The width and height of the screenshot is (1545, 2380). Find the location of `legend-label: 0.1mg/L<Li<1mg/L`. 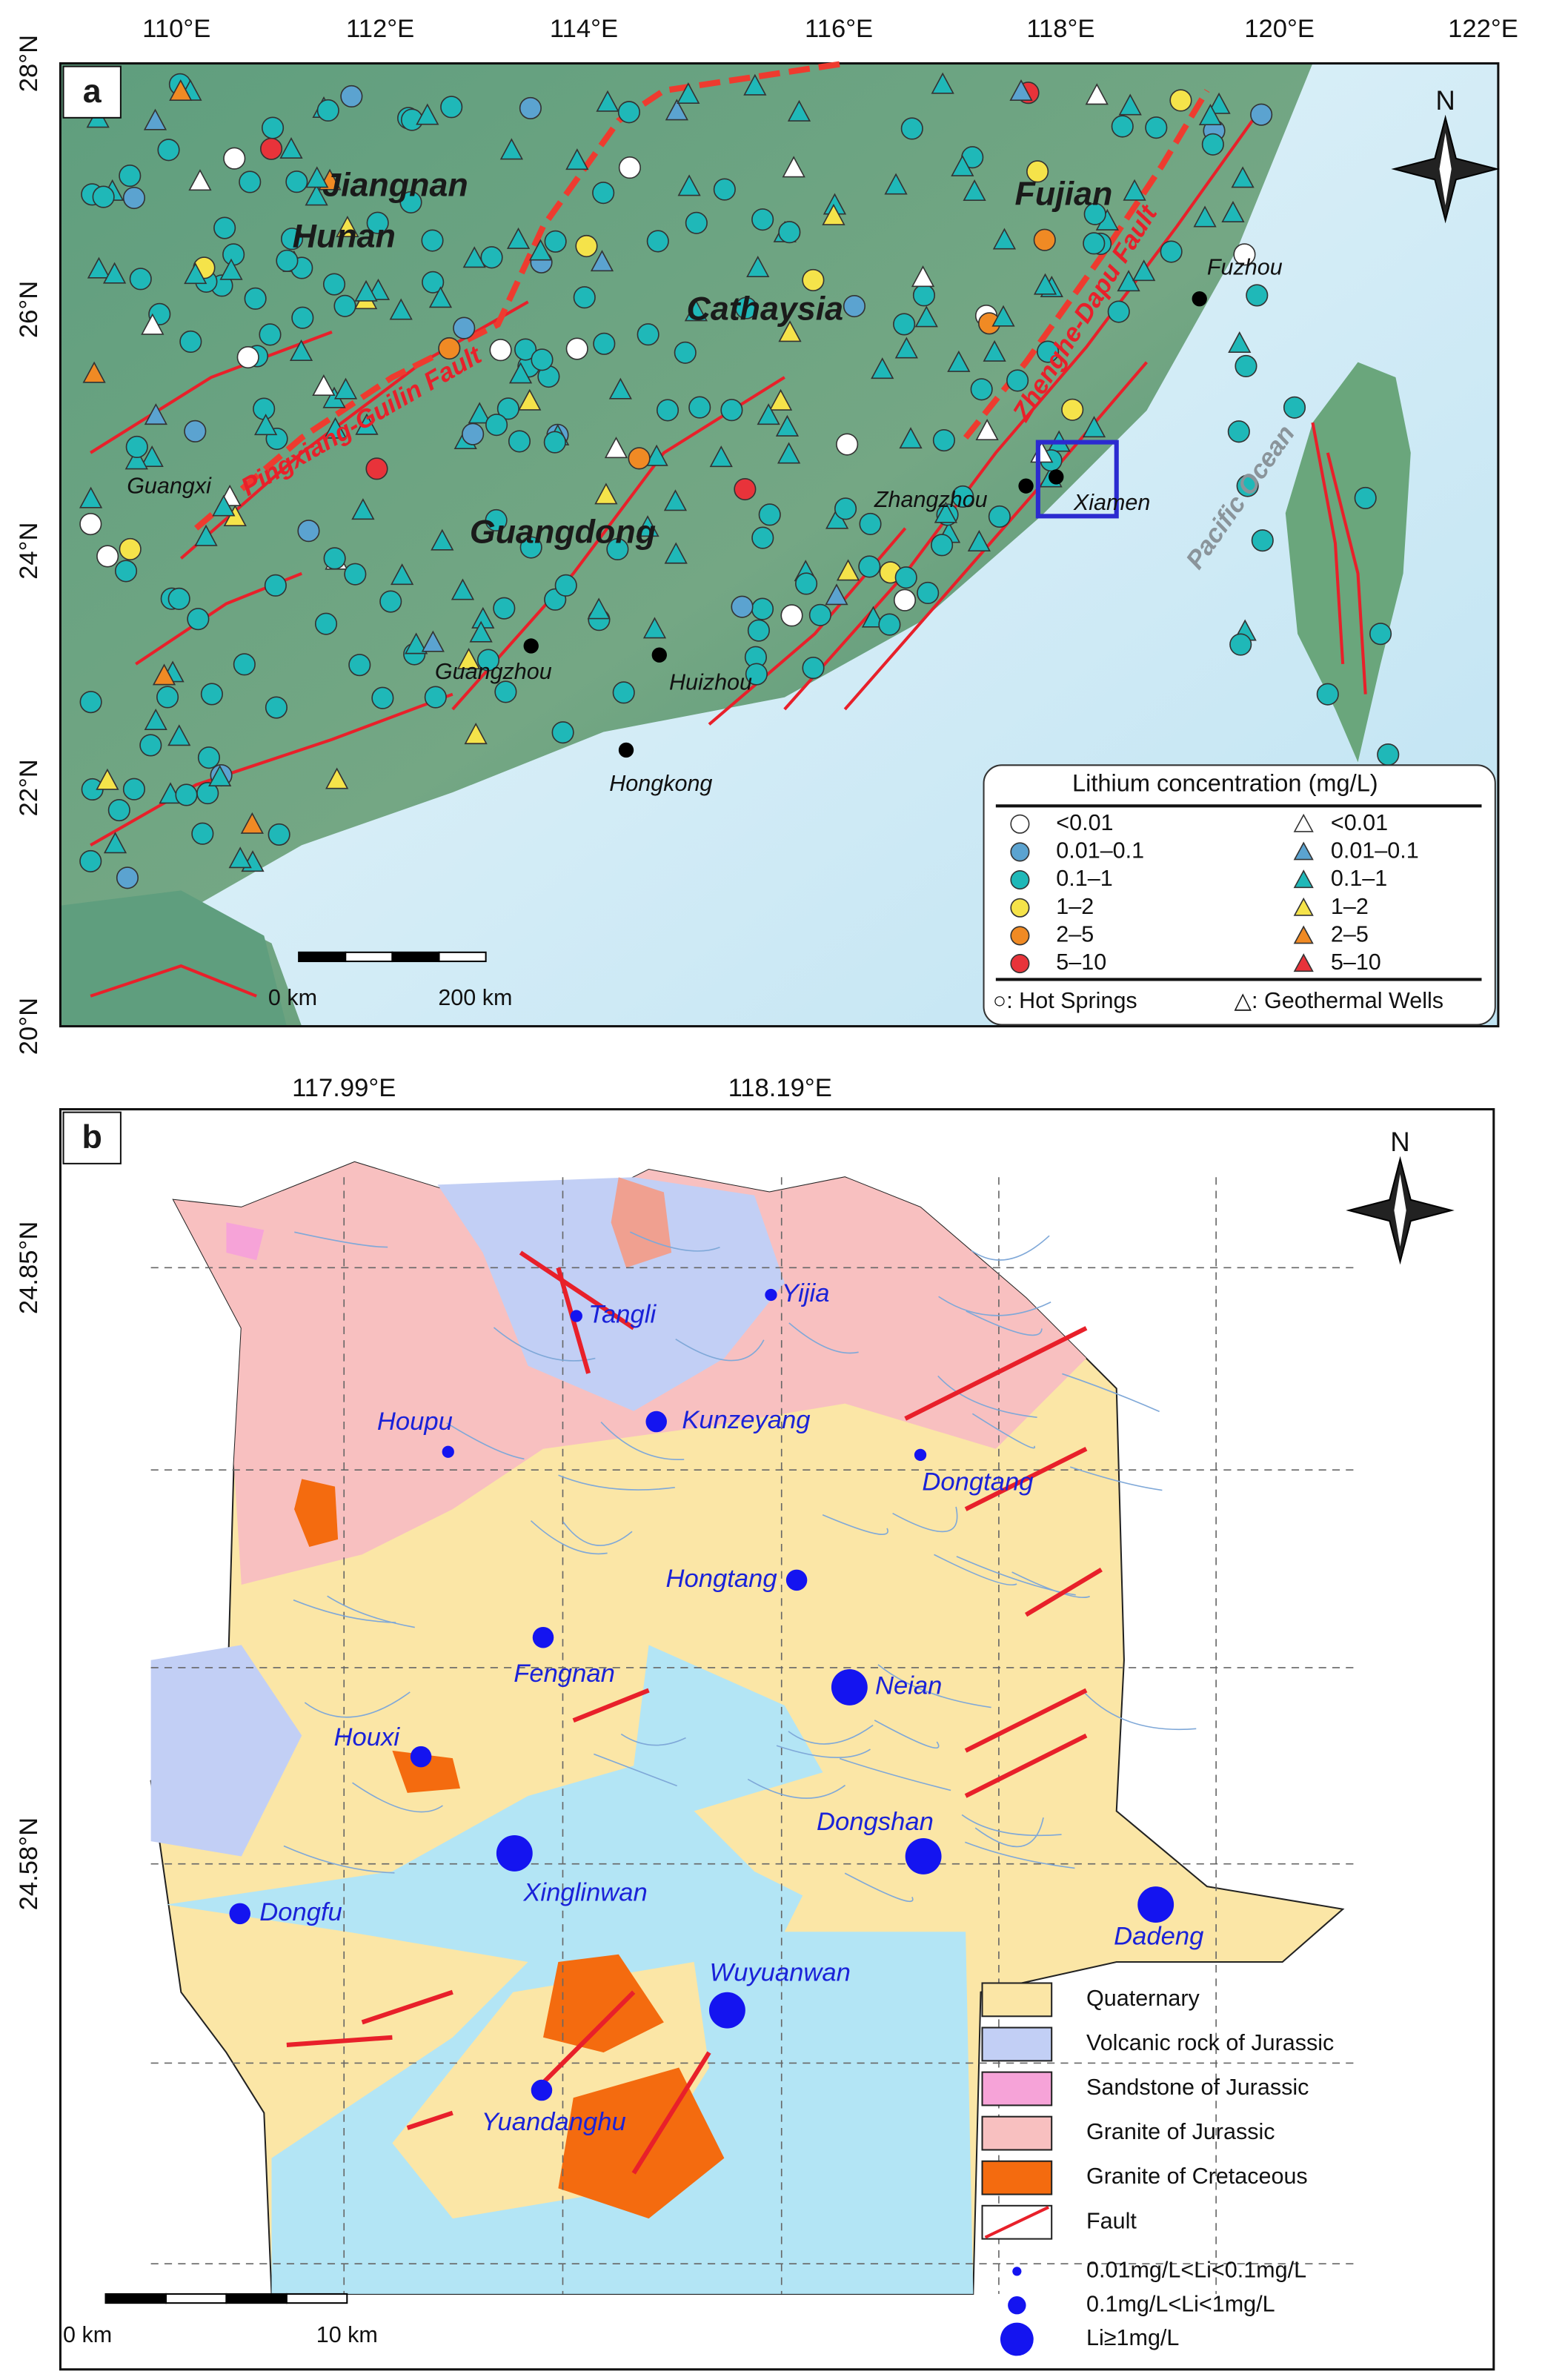

legend-label: 0.1mg/L<Li<1mg/L is located at coordinates (1180, 2304).